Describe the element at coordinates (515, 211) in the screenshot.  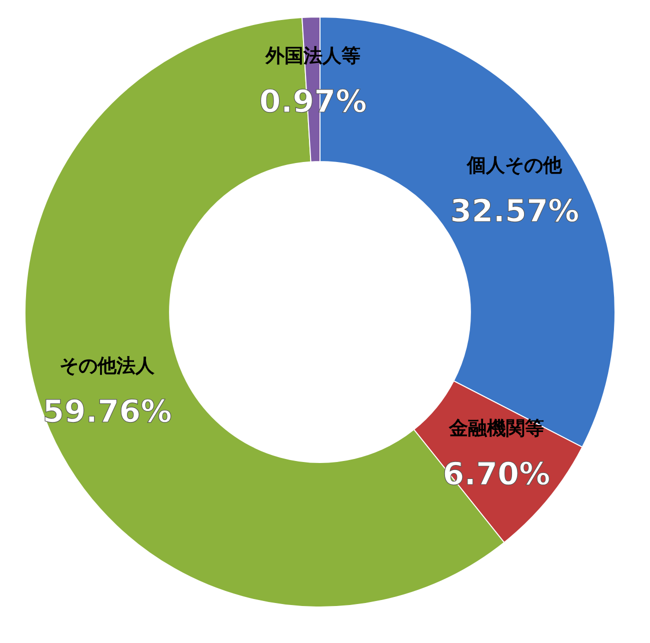
I see `data-label: 32.57%` at that location.